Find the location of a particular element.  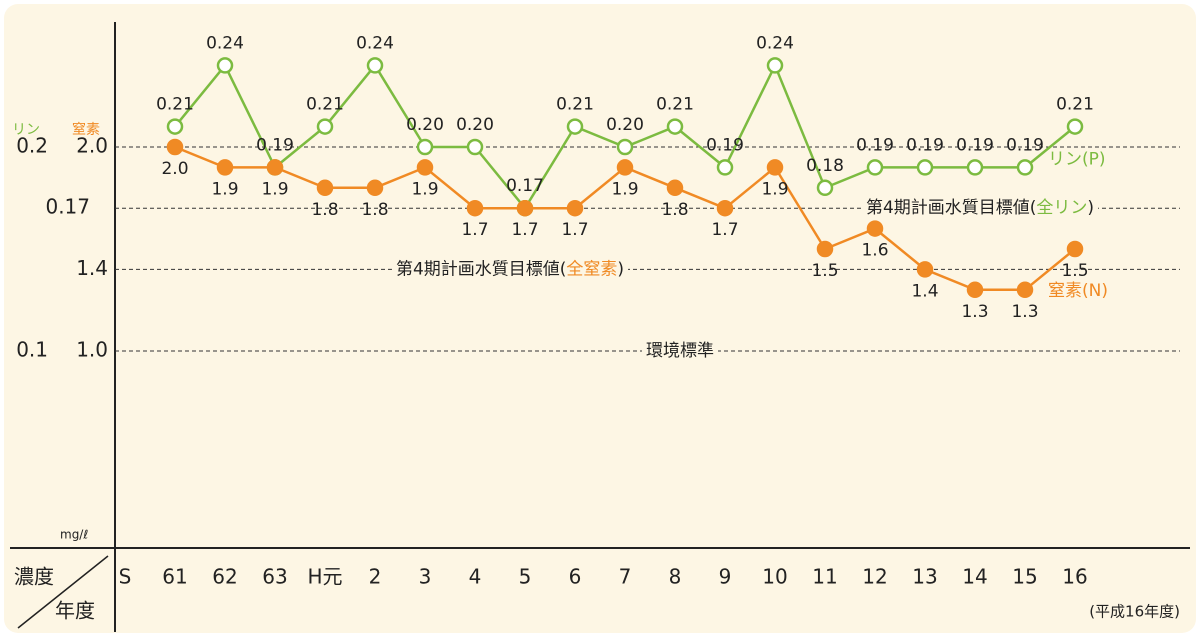

reference-label: 環境標準 is located at coordinates (680, 351).